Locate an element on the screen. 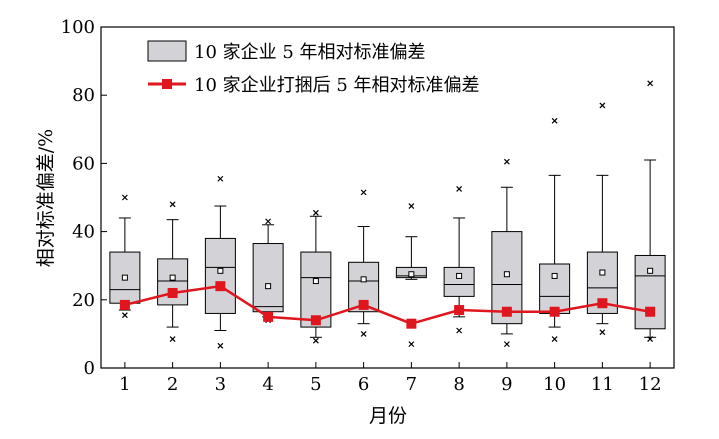 The height and width of the screenshot is (439, 719). y-tick-label: 80 is located at coordinates (83, 95).